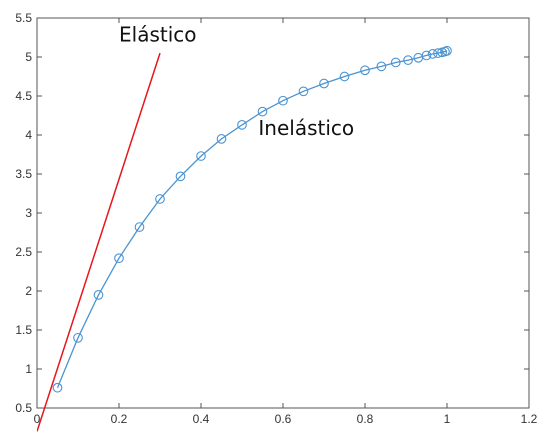  I want to click on y-tick-label: 1, so click(28, 369).